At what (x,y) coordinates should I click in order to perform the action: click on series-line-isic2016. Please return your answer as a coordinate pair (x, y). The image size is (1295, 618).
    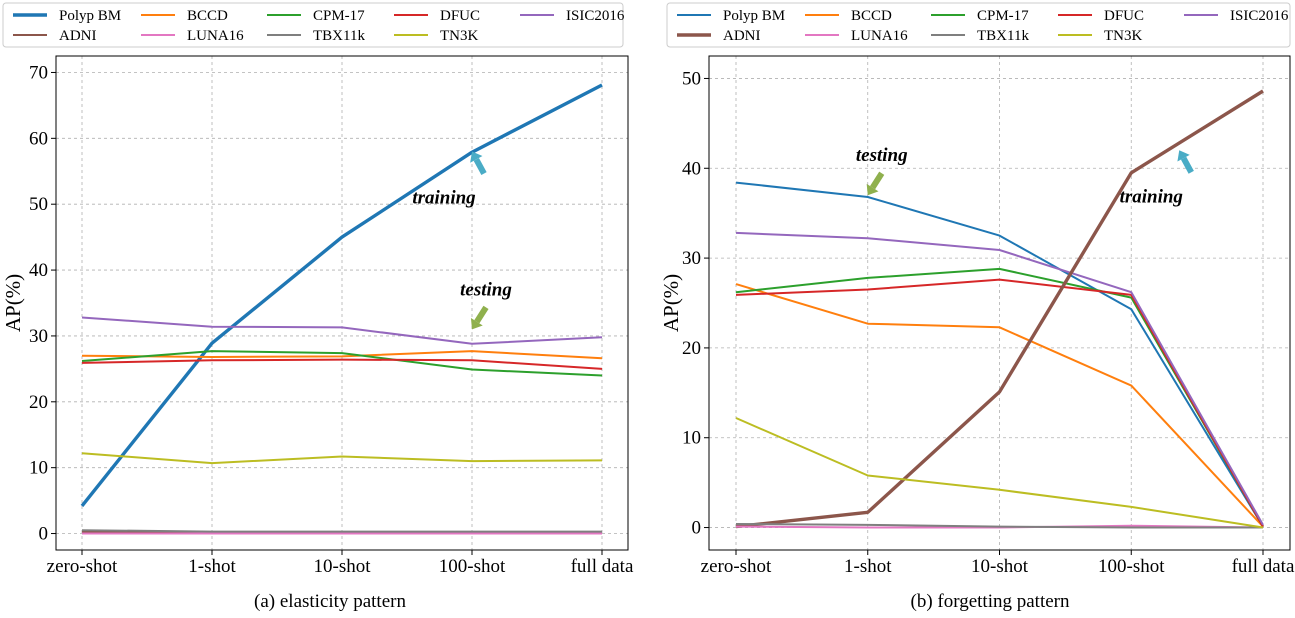
    Looking at the image, I should click on (342, 330).